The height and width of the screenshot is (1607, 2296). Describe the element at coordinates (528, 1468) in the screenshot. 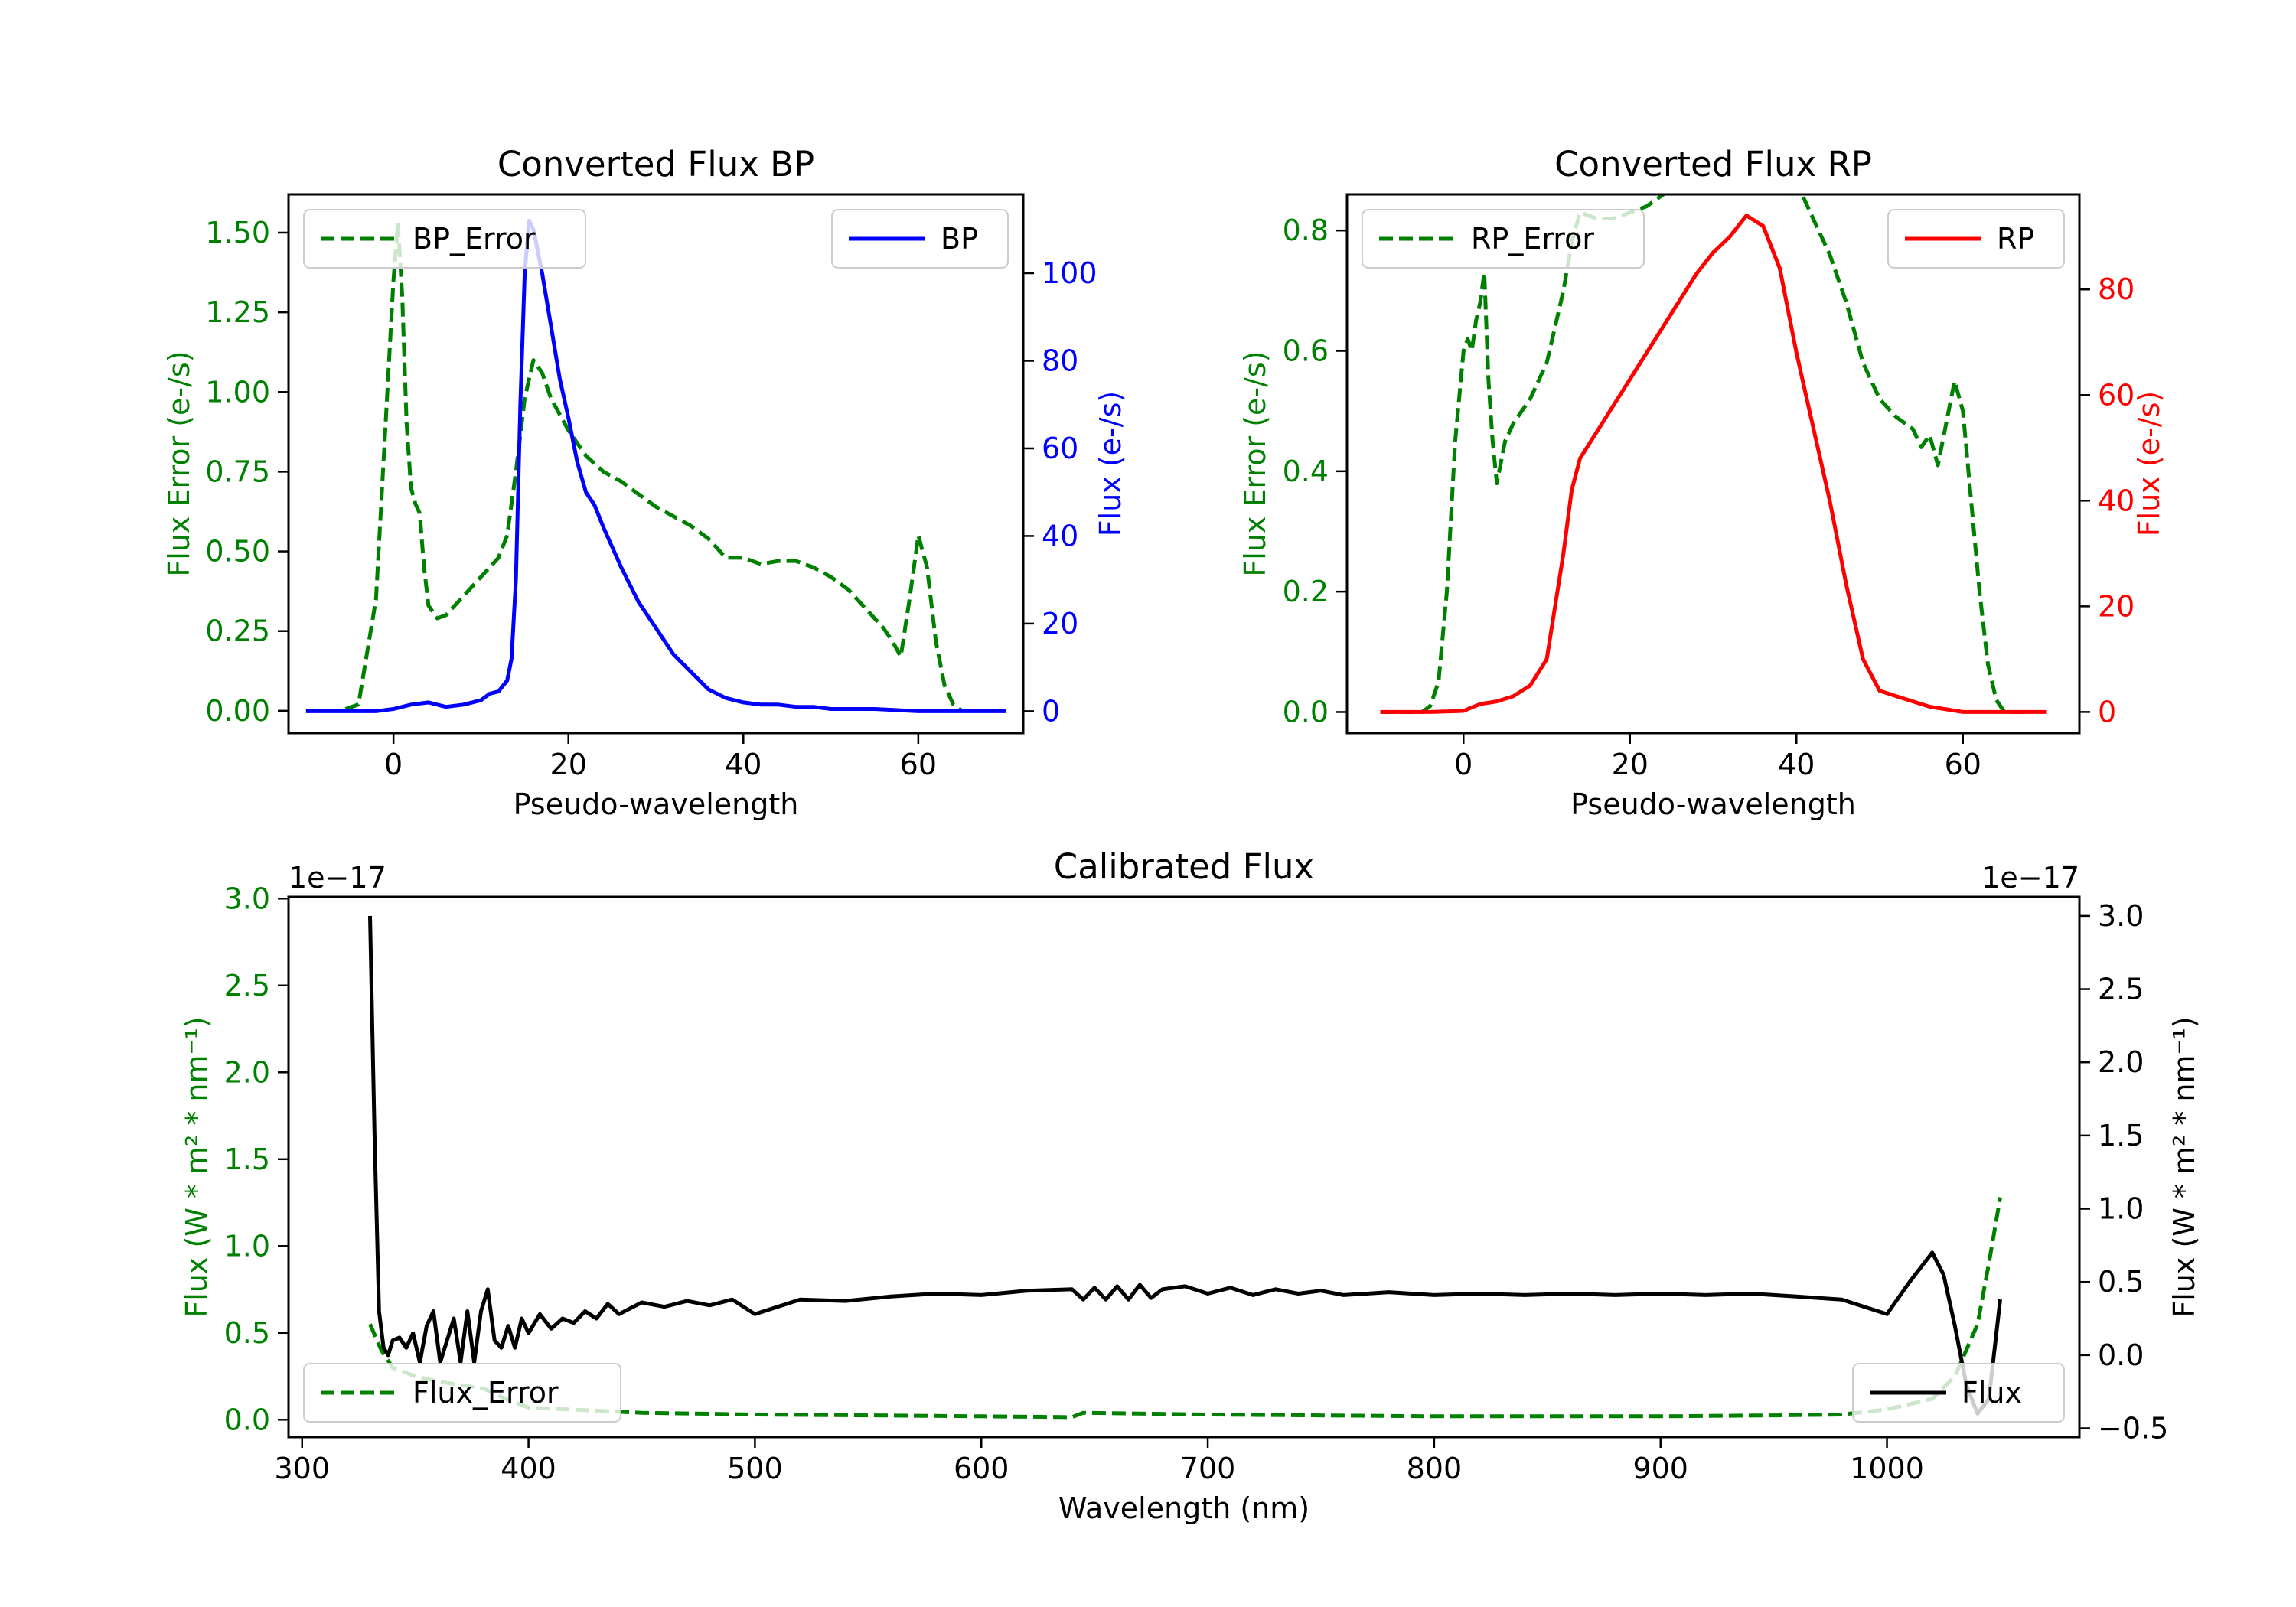

I see `cal-x-tick-label: 400` at that location.